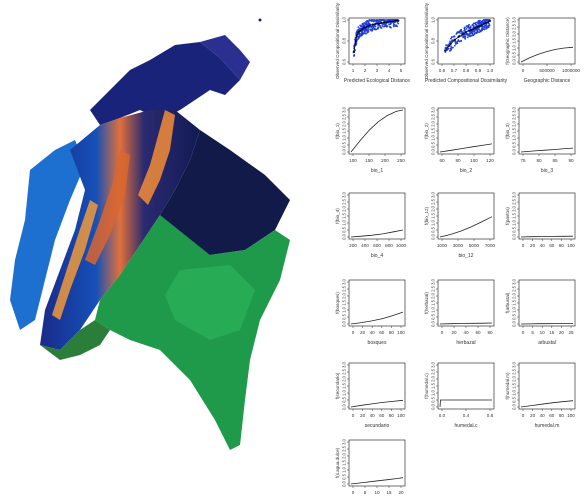 Image resolution: width=586 pixels, height=496 pixels. What do you see at coordinates (377, 426) in the screenshot?
I see `x-axis-label: secundario` at bounding box center [377, 426].